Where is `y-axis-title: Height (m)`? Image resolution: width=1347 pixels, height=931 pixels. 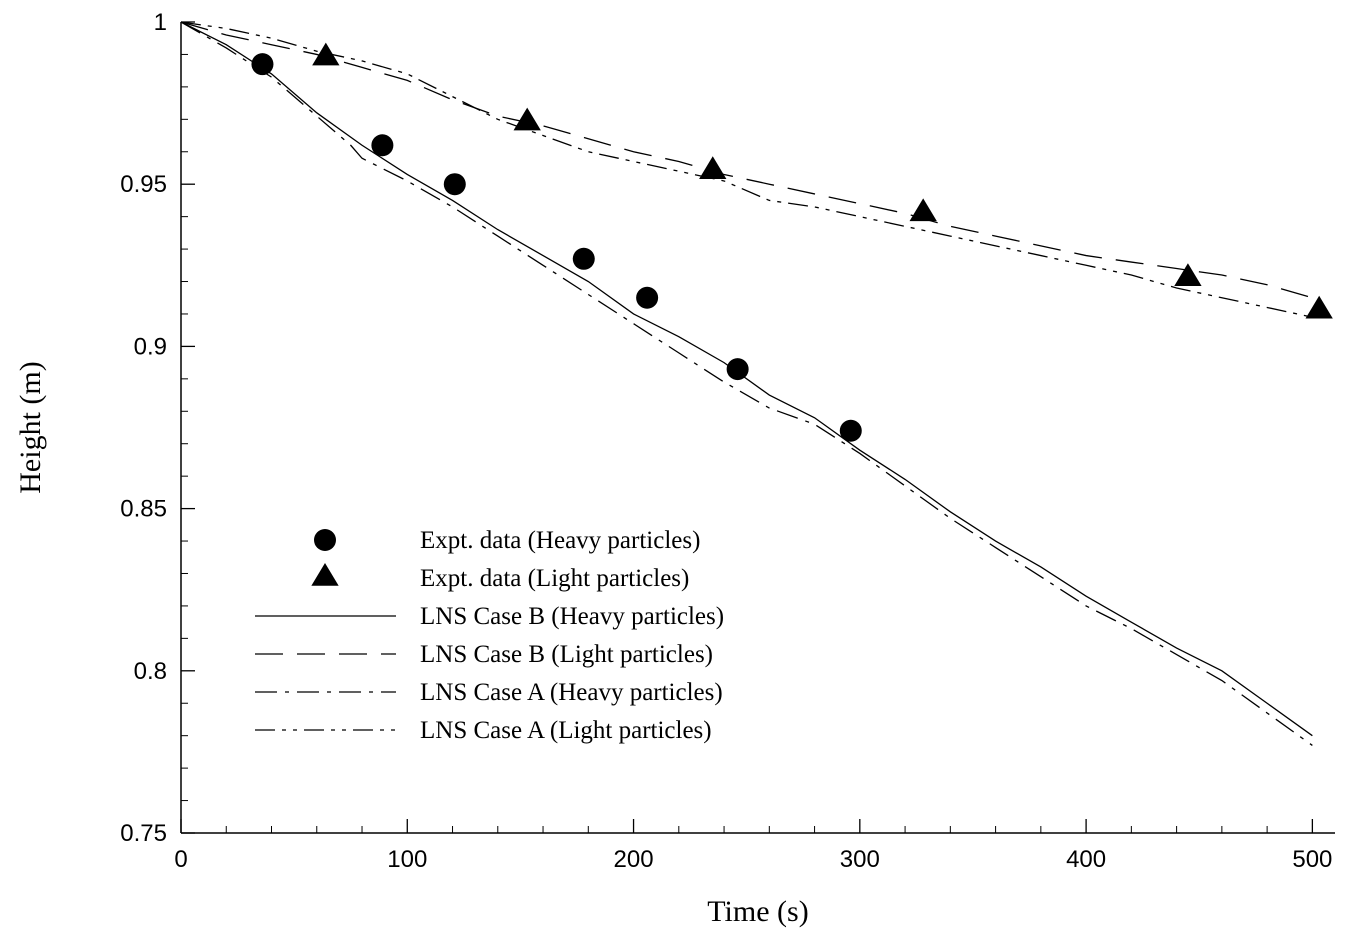 y-axis-title: Height (m) is located at coordinates (30, 427).